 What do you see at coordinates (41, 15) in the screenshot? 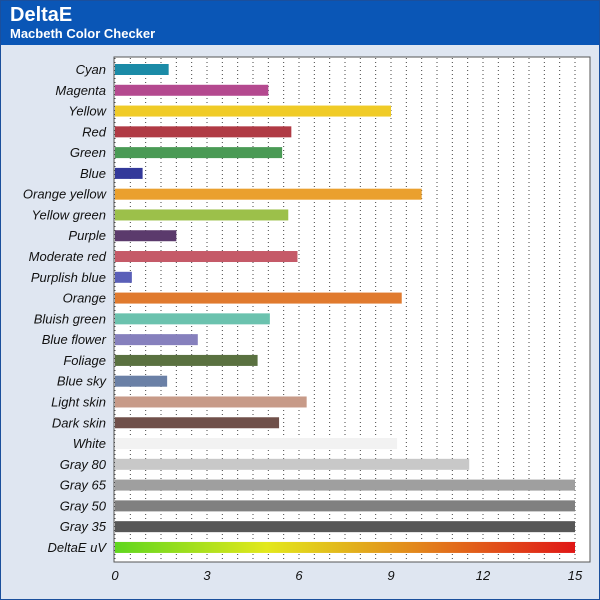
I see `chart-title: DeltaE` at bounding box center [41, 15].